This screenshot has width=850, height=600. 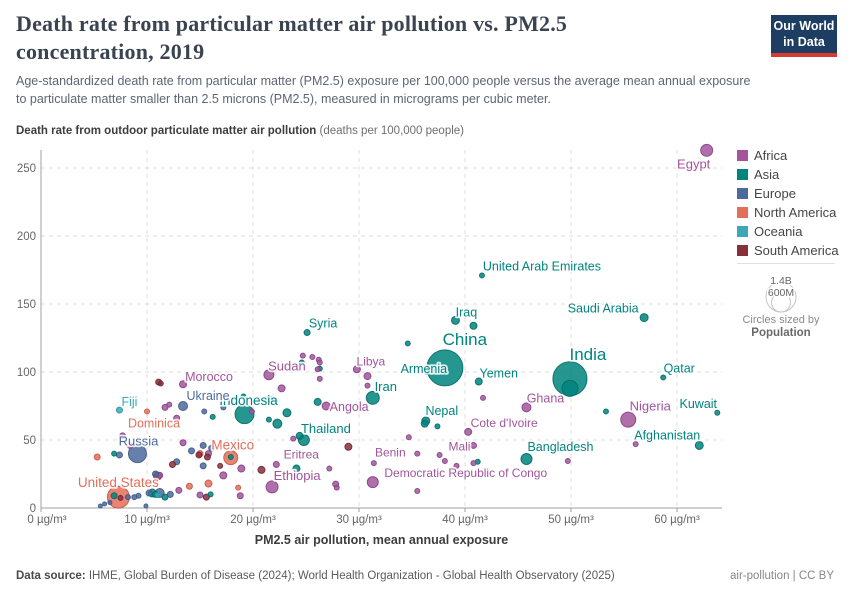 What do you see at coordinates (644, 318) in the screenshot?
I see `data-point-saudi-arabia` at bounding box center [644, 318].